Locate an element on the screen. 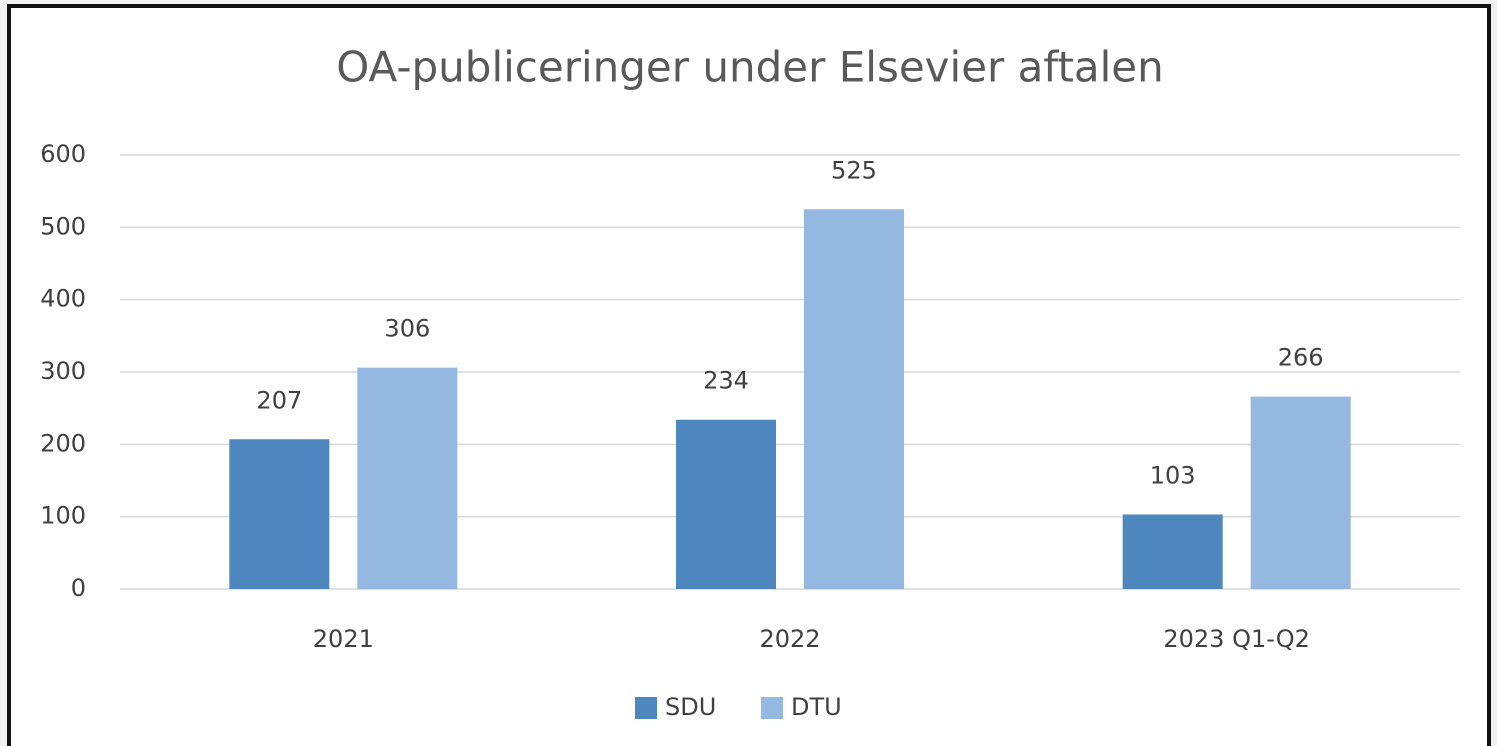 This screenshot has height=746, width=1497. data-label: 234 is located at coordinates (726, 381).